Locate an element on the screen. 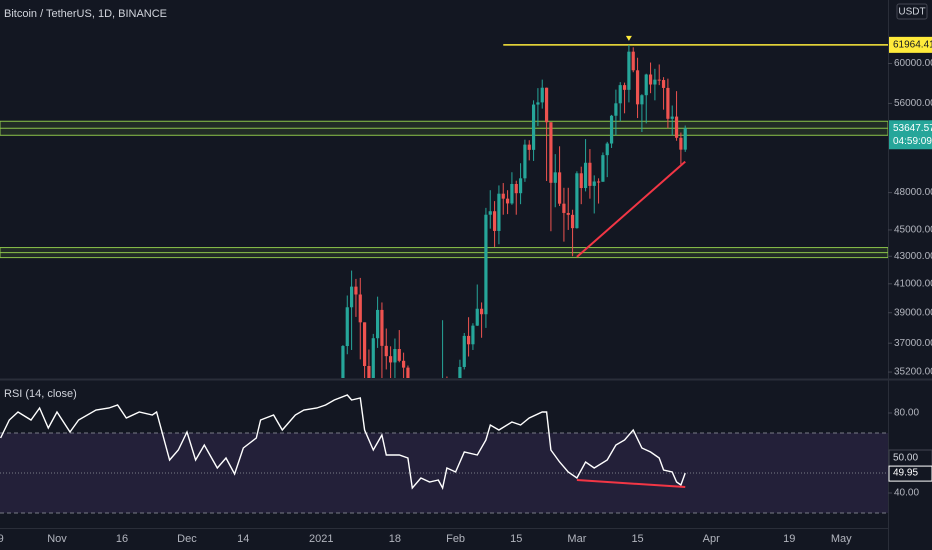  rsi-last-box is located at coordinates (910, 473).